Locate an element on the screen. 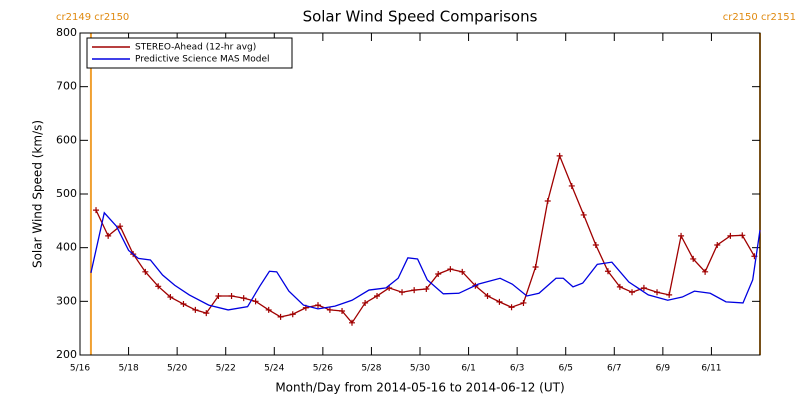 Image resolution: width=800 pixels, height=400 pixels. y-tick-label: 400 is located at coordinates (66, 247).